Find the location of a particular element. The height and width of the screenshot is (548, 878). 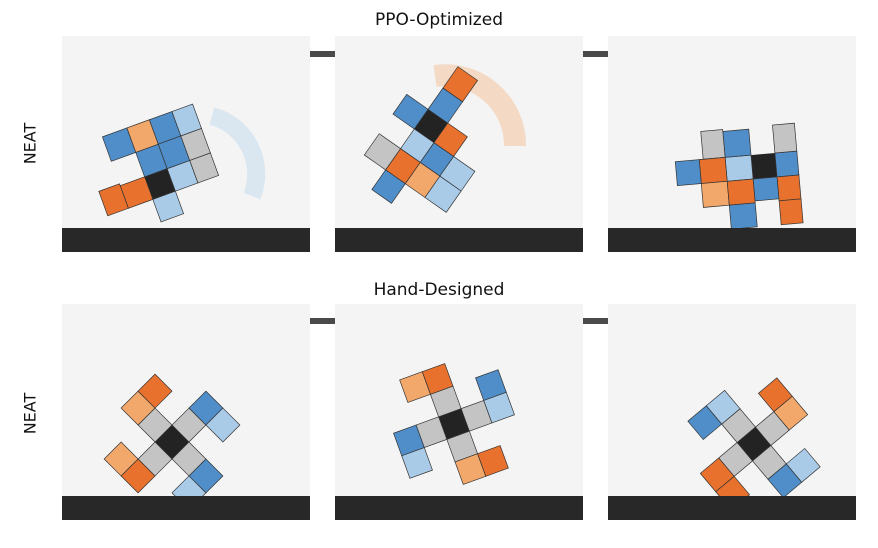

panel-r1-c1 is located at coordinates (186, 144).